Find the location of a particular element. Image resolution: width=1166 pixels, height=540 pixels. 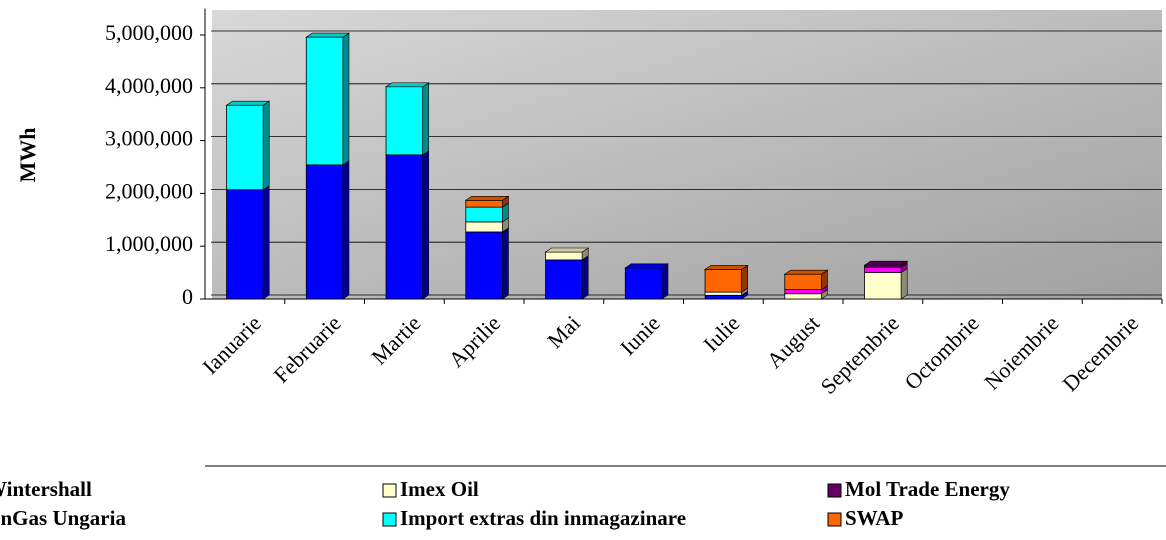

legend-label: EonGas Ungaria is located at coordinates (63, 518).